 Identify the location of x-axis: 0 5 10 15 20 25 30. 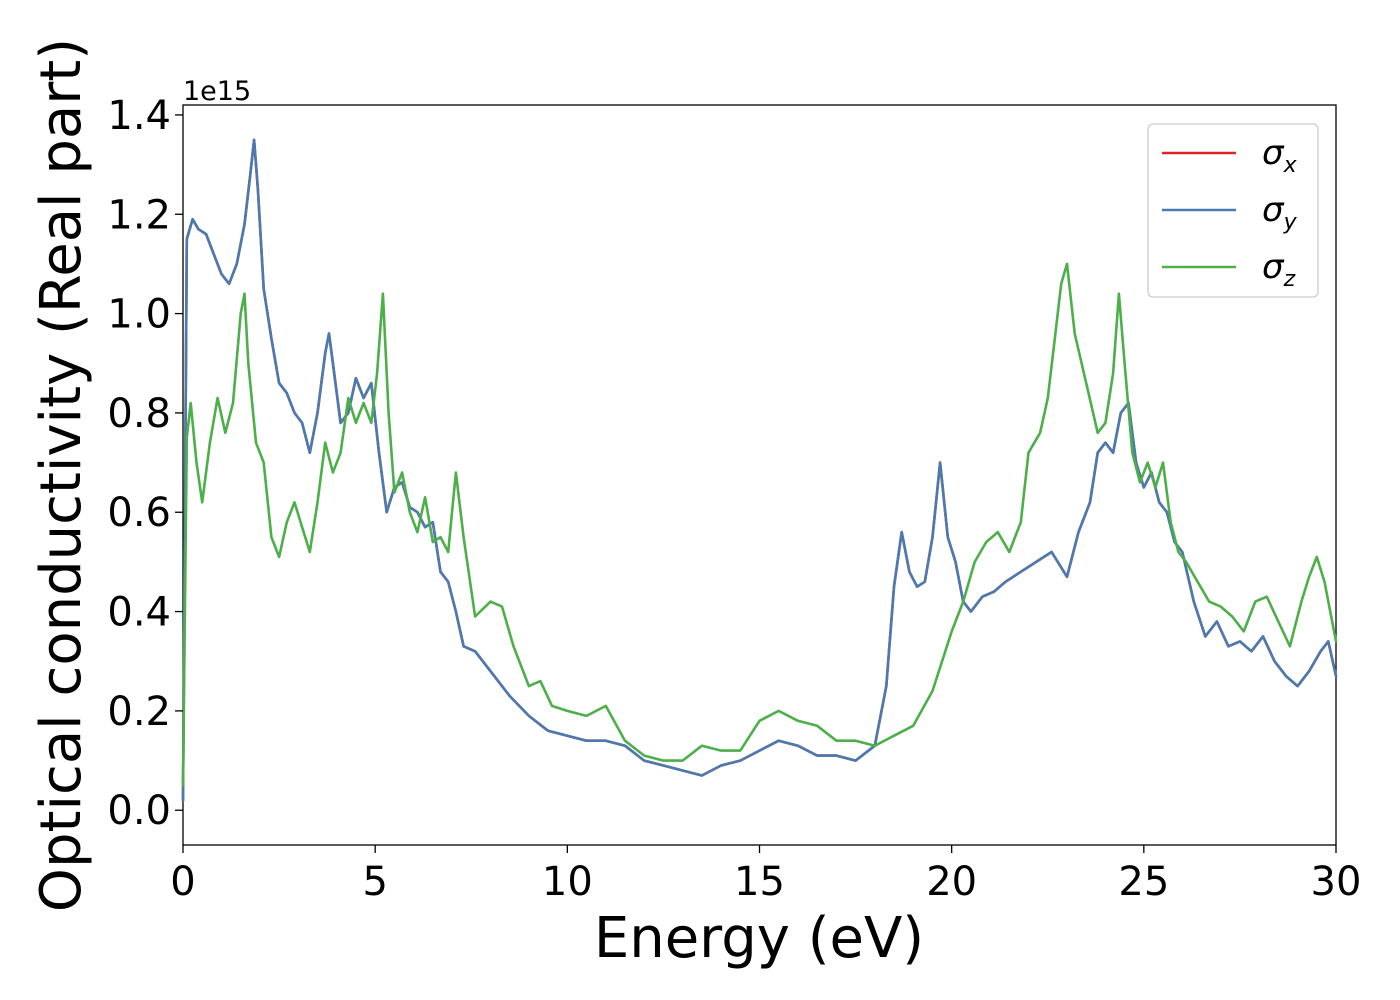
(765, 875).